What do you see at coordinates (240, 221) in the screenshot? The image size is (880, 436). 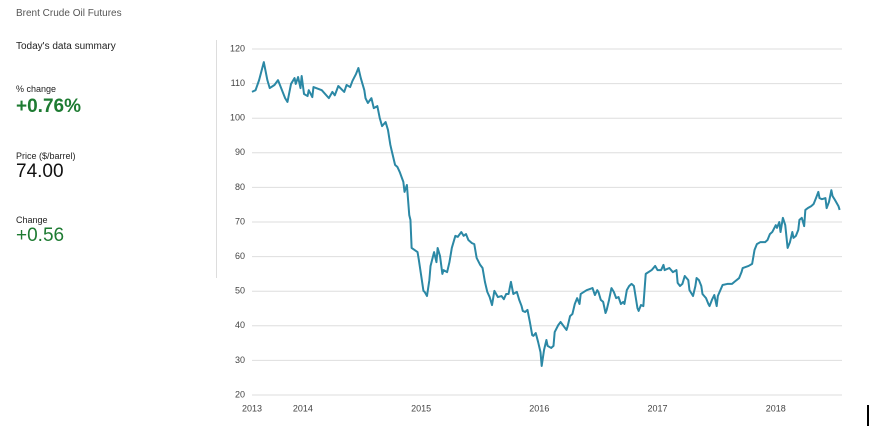 I see `y-tick-label: 70` at bounding box center [240, 221].